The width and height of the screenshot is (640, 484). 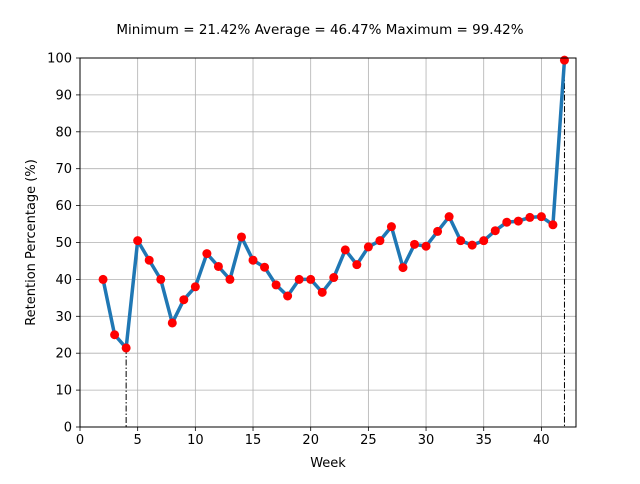 I want to click on x-tick-label: 0, so click(x=80, y=440).